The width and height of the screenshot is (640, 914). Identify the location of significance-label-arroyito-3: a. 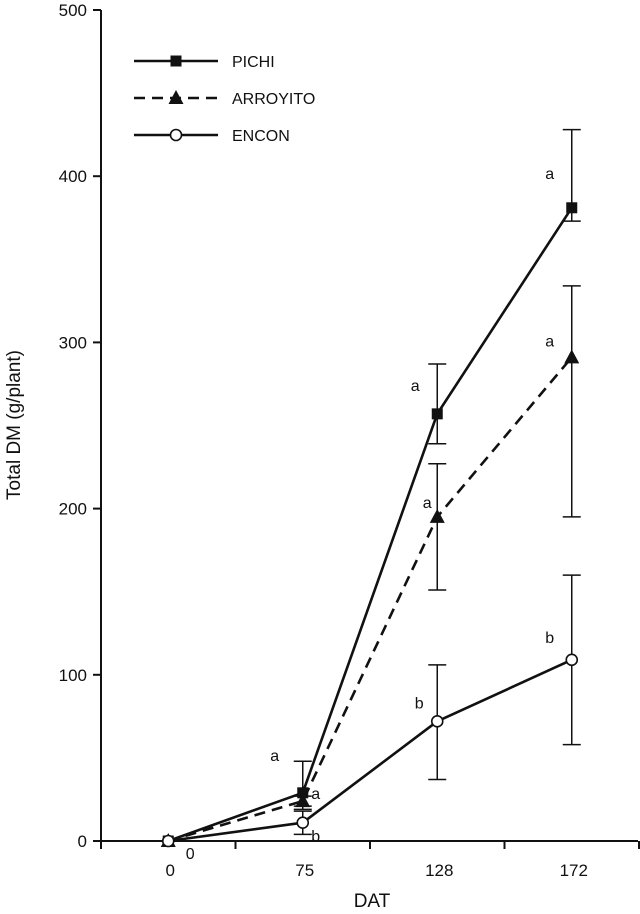
(549, 341).